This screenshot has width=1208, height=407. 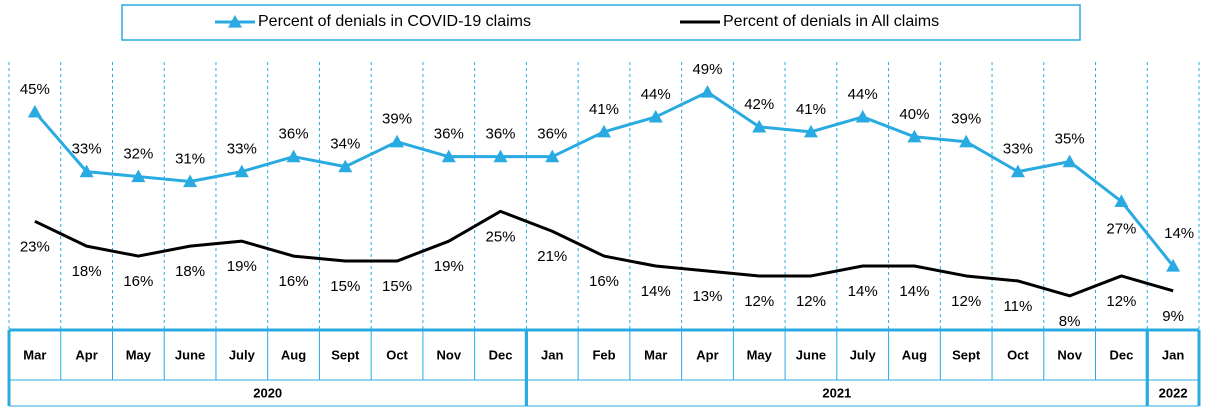 I want to click on legend-box, so click(x=601, y=22).